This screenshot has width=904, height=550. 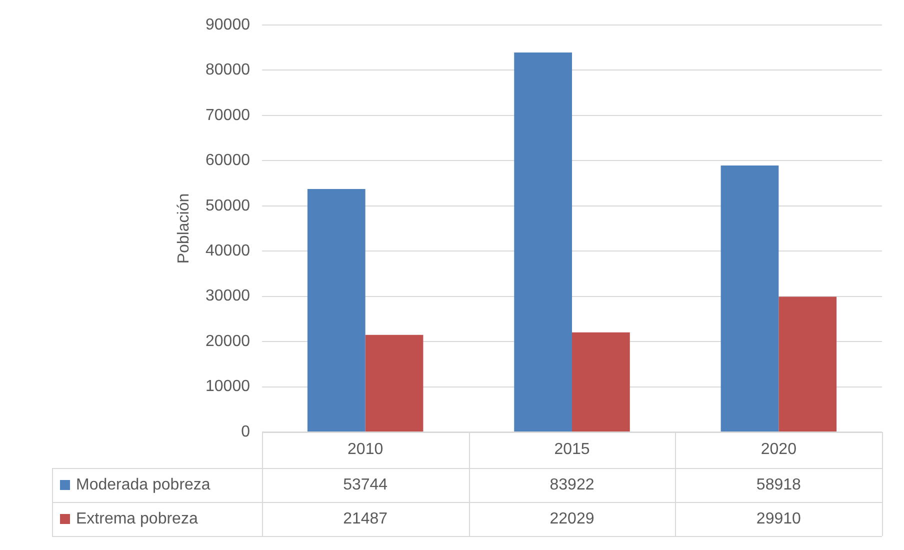 What do you see at coordinates (228, 205) in the screenshot?
I see `y-tick-label: 50000` at bounding box center [228, 205].